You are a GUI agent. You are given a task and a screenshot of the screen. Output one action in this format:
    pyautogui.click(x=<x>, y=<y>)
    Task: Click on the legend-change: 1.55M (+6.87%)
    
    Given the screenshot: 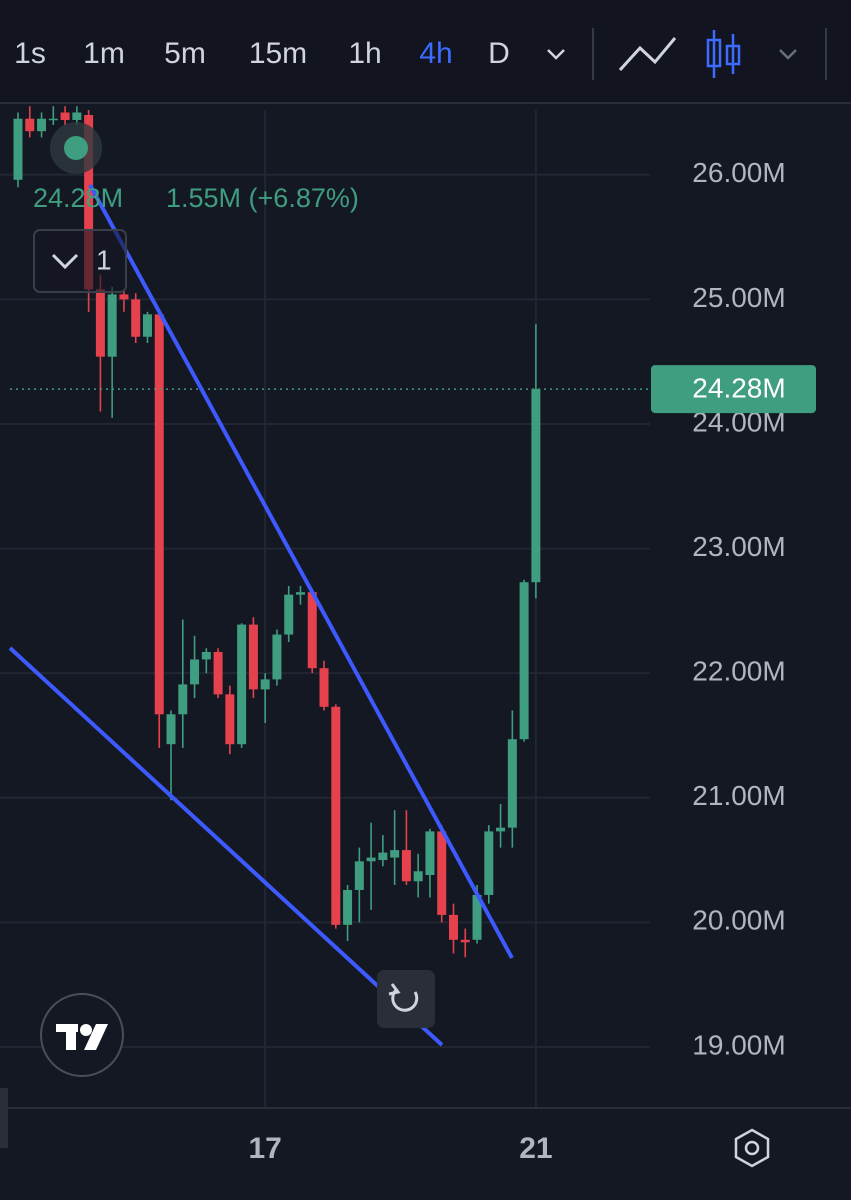 What is the action you would take?
    pyautogui.click(x=262, y=198)
    